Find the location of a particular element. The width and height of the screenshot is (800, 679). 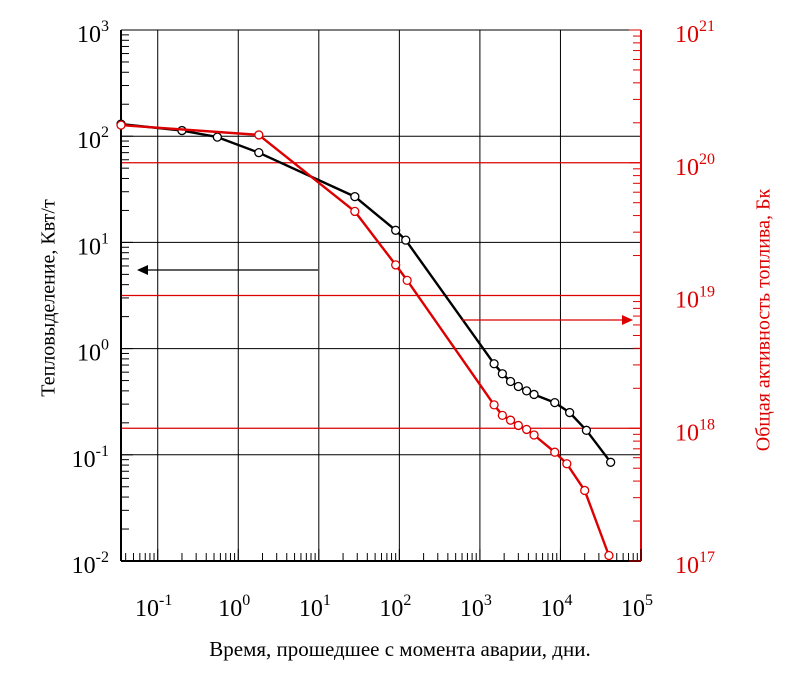

y-left-tick-label: 10⁰ is located at coordinates (93, 352).